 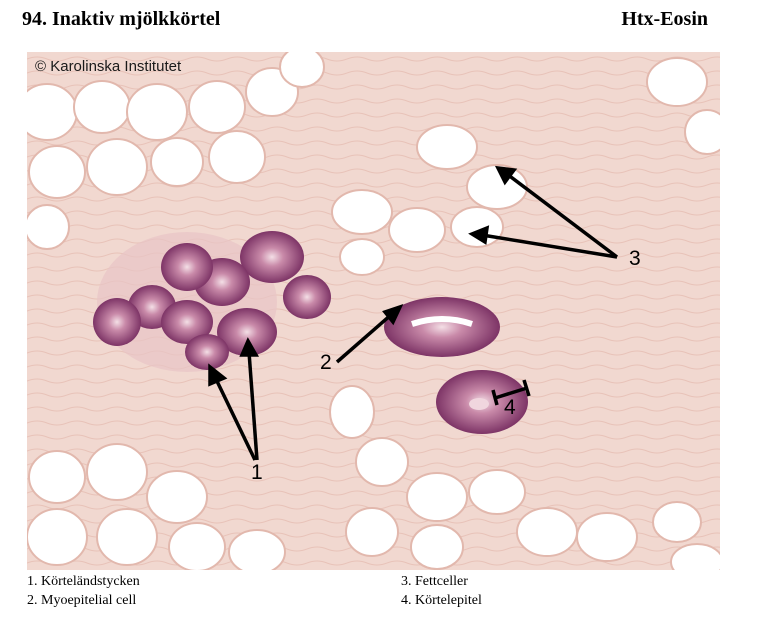 I want to click on callout-1: 1, so click(x=257, y=472).